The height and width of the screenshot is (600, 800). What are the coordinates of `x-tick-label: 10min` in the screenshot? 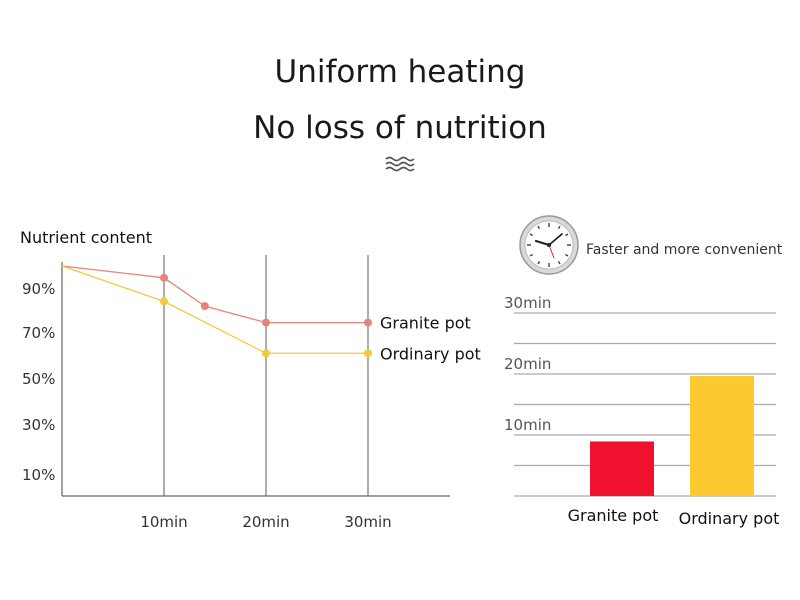 It's located at (163, 522).